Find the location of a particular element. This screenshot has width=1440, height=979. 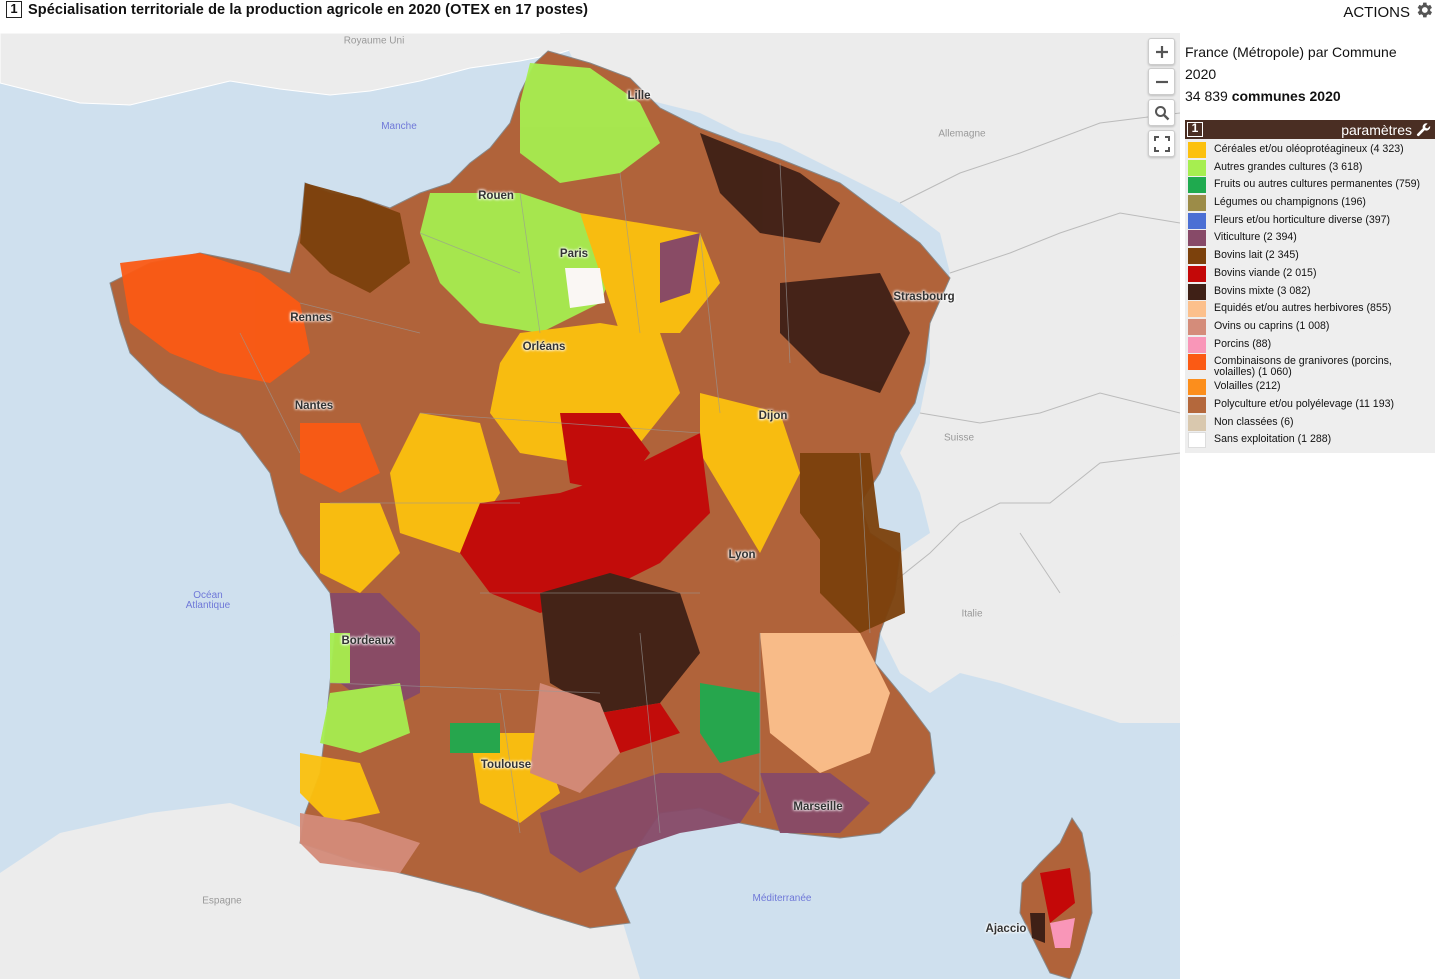

sea-label-manche: Manche is located at coordinates (399, 126).